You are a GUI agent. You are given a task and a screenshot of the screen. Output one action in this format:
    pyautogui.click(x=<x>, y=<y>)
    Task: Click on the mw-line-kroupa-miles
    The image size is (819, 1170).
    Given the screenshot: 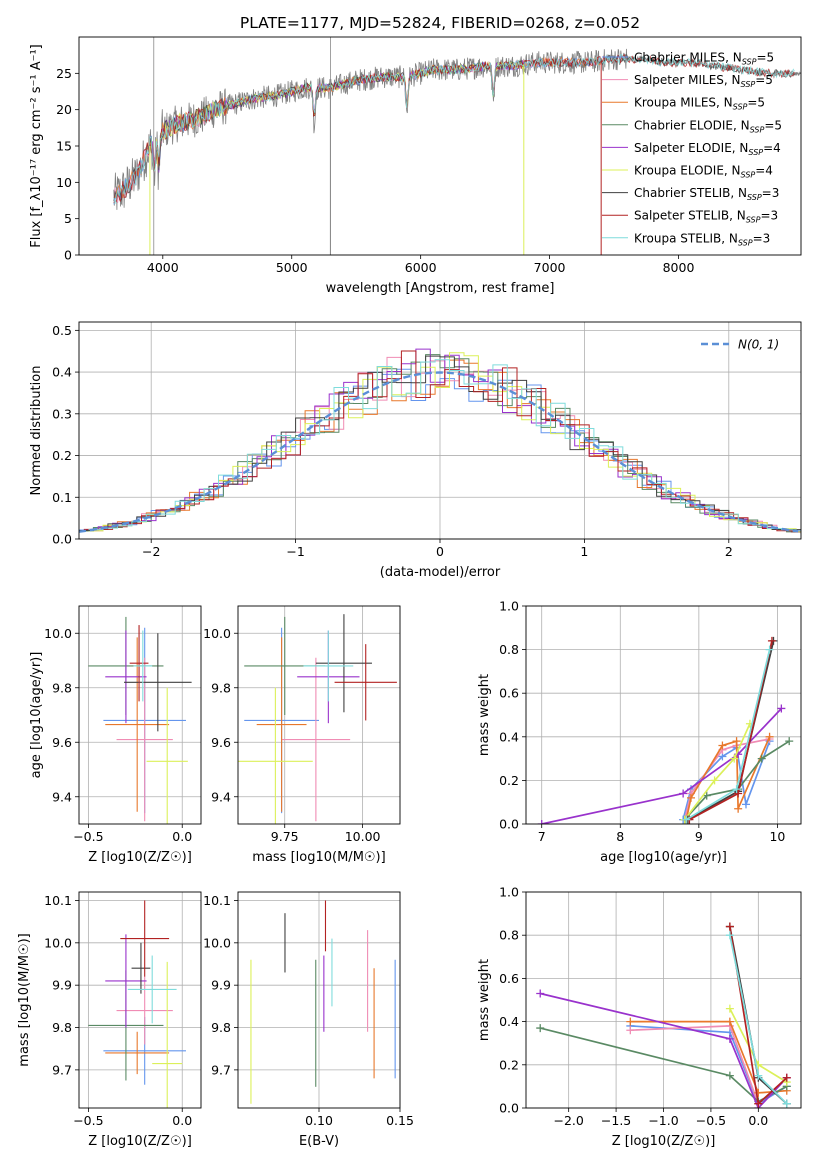 What is the action you would take?
    pyautogui.click(x=728, y=778)
    